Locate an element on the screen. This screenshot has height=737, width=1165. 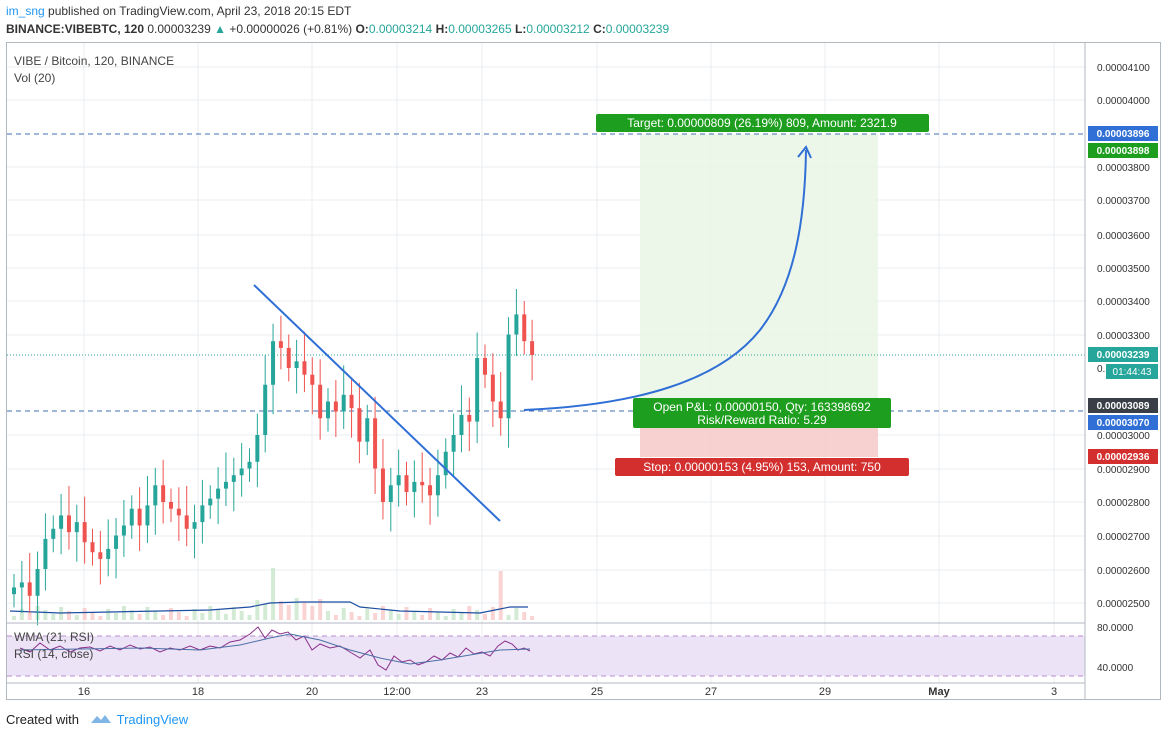
pnl-label-box is located at coordinates (762, 413).